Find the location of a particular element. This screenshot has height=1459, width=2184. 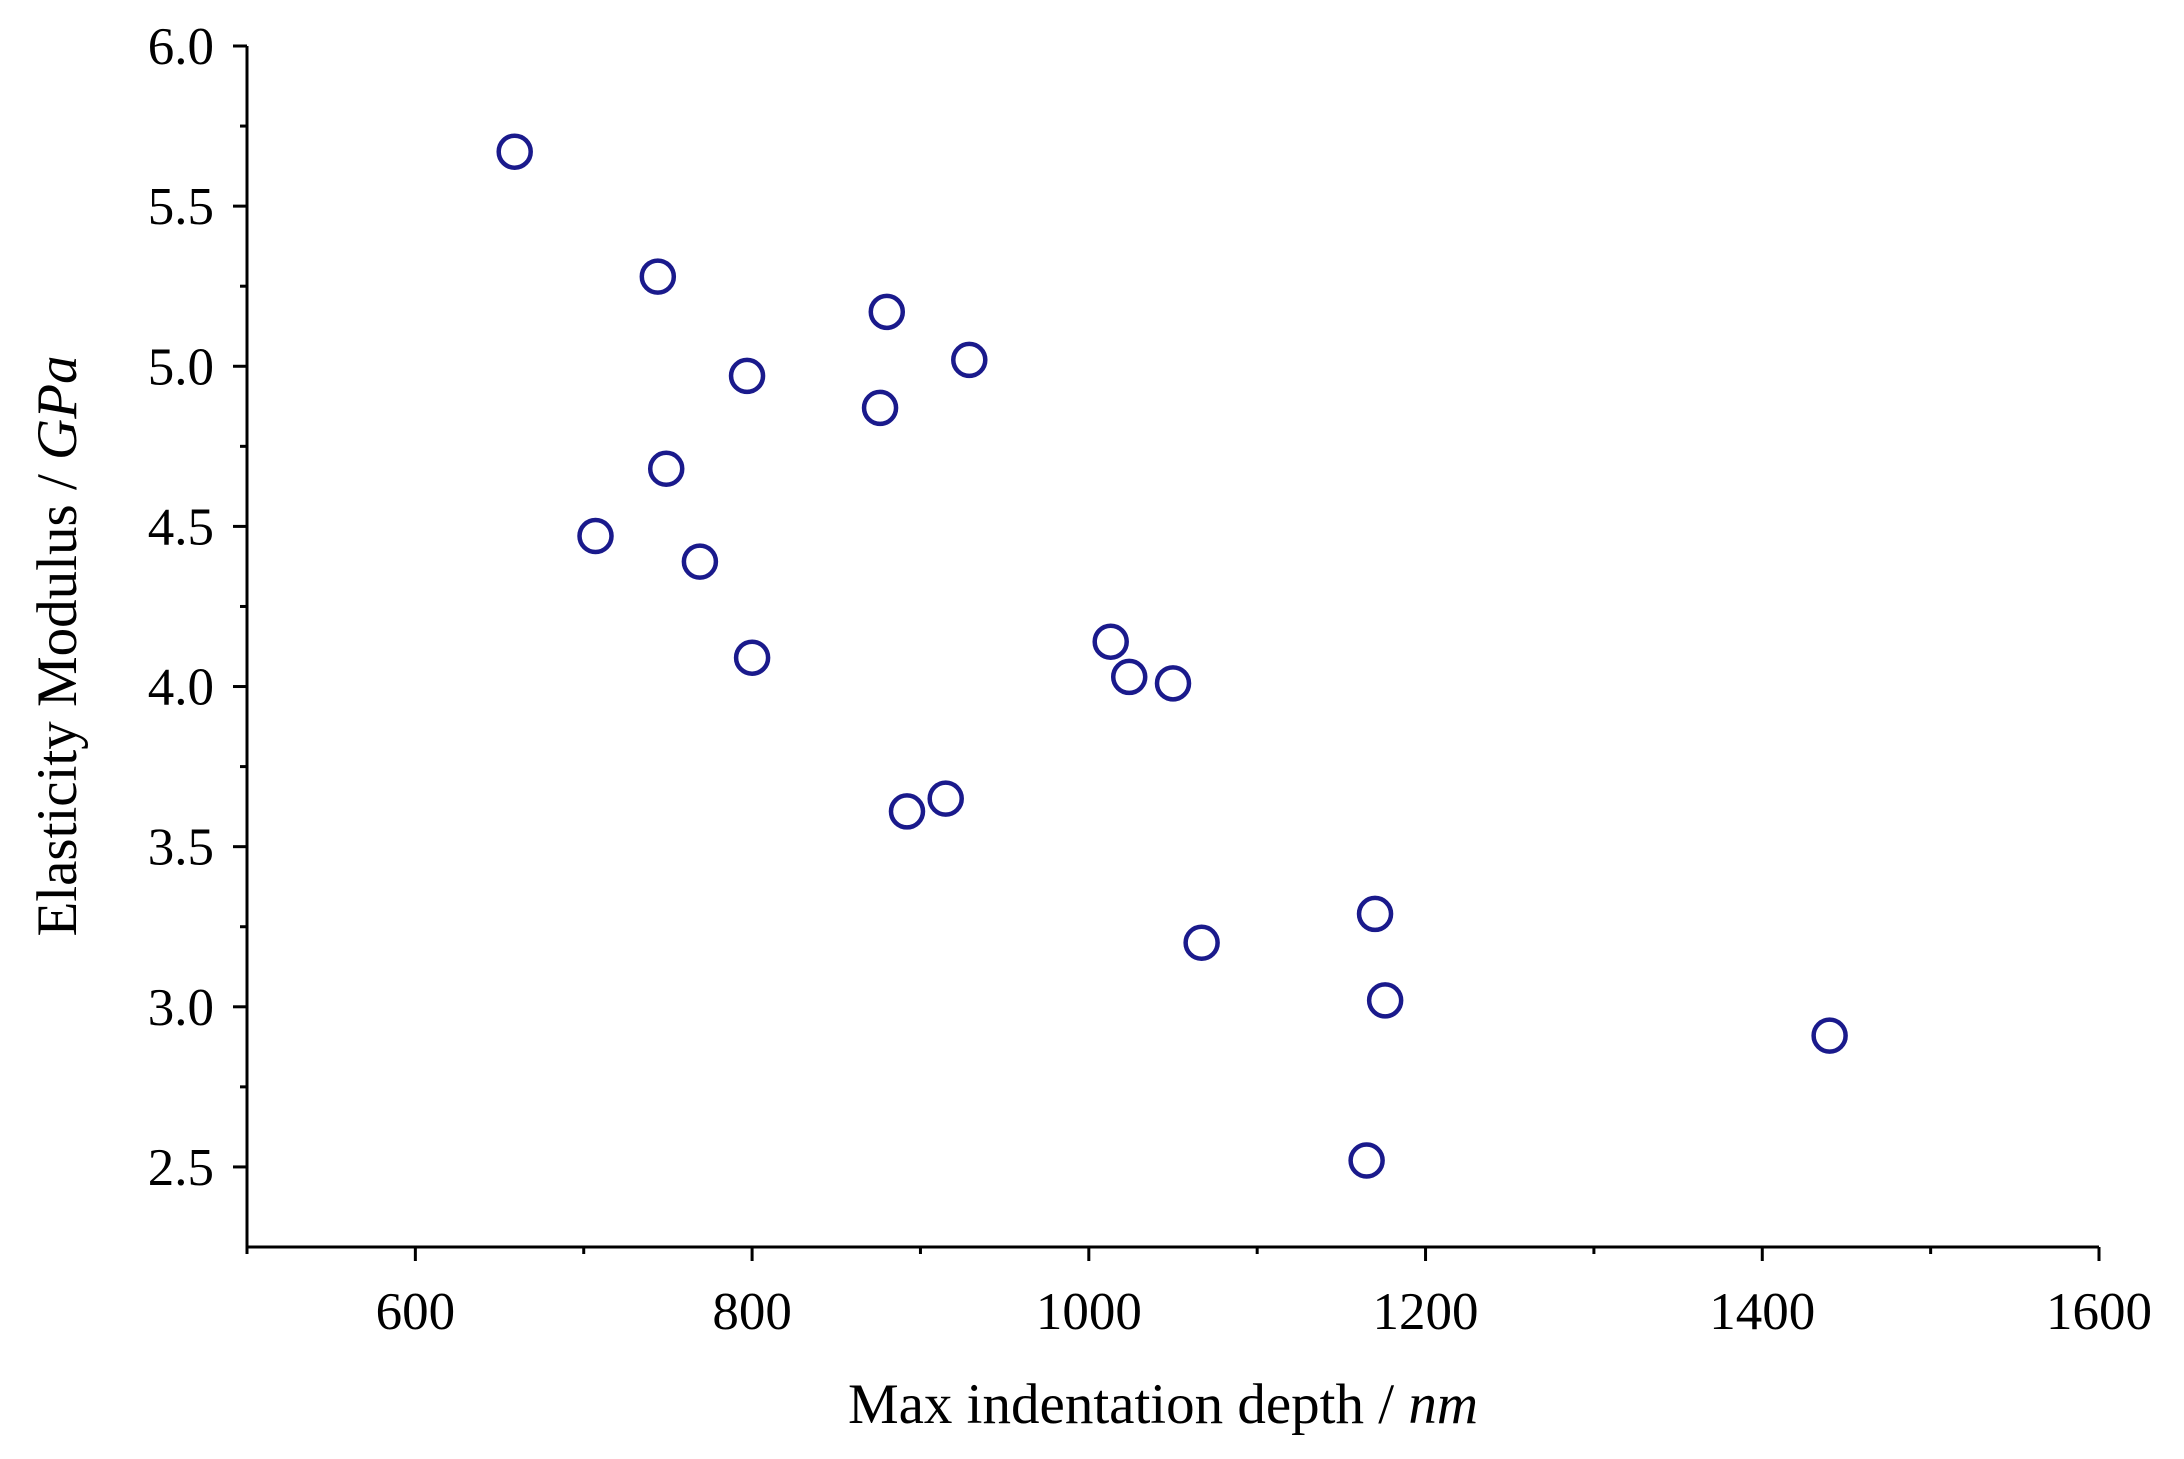

x-tick-label: 1200 is located at coordinates (1426, 1312).